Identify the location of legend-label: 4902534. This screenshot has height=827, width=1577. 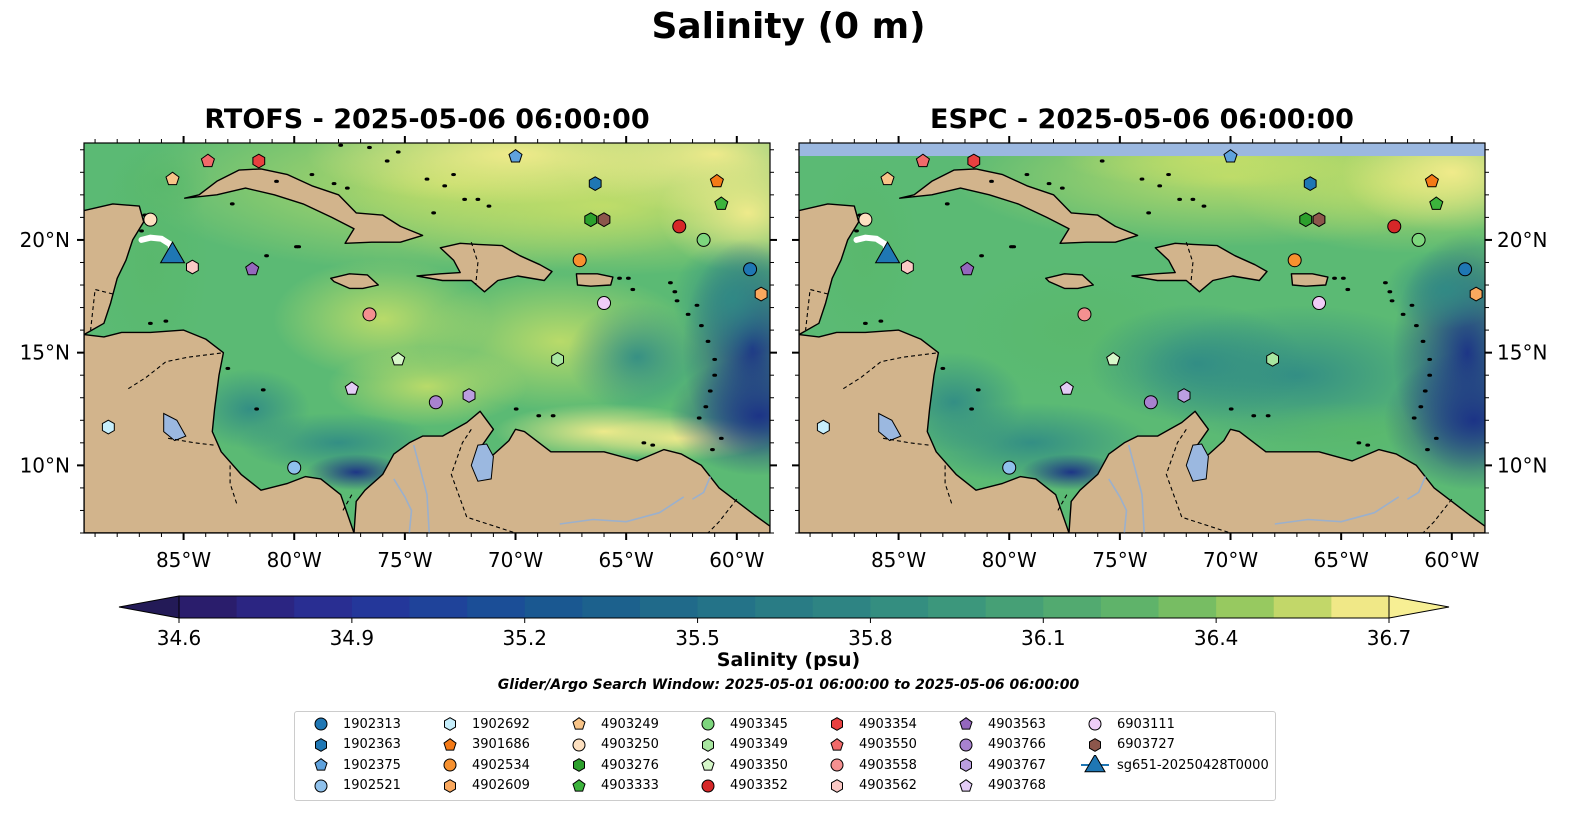
(501, 765).